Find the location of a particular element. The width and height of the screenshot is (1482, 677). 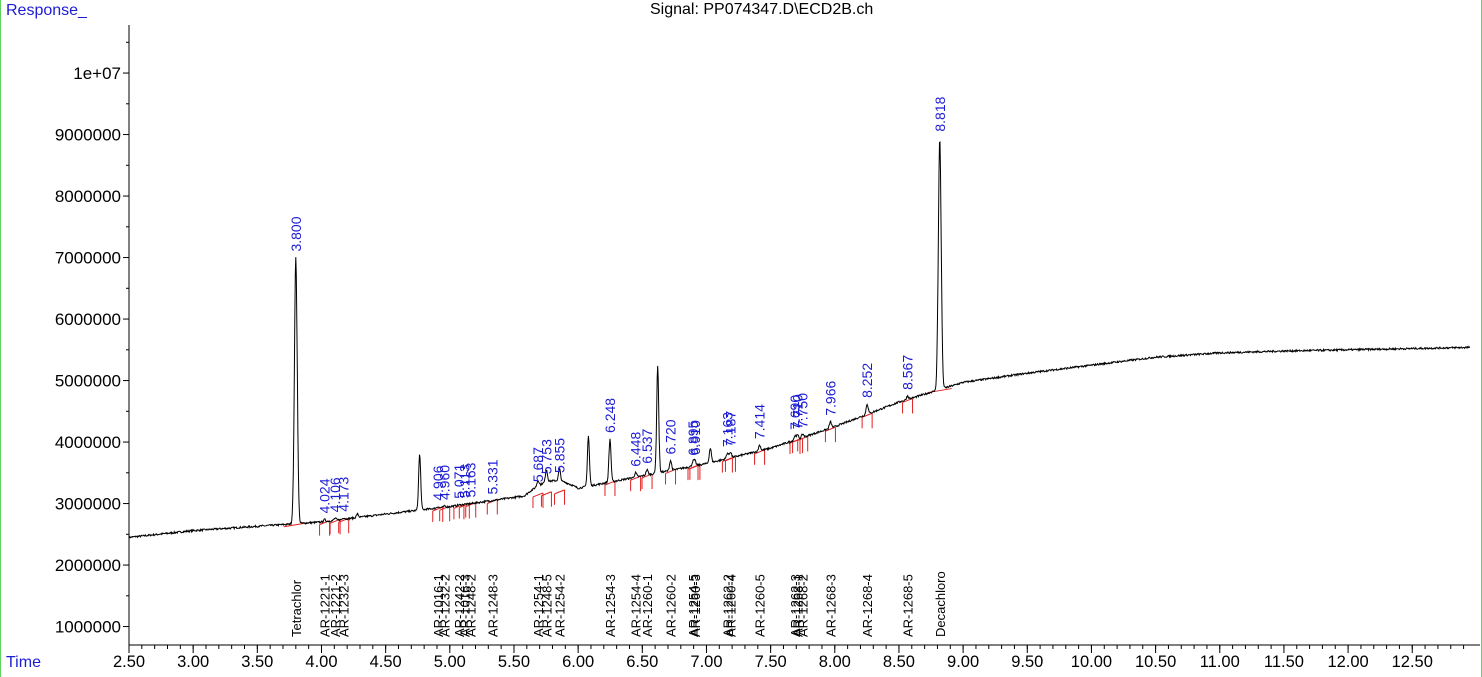

y-tick-label: 8000000 is located at coordinates (88, 196).